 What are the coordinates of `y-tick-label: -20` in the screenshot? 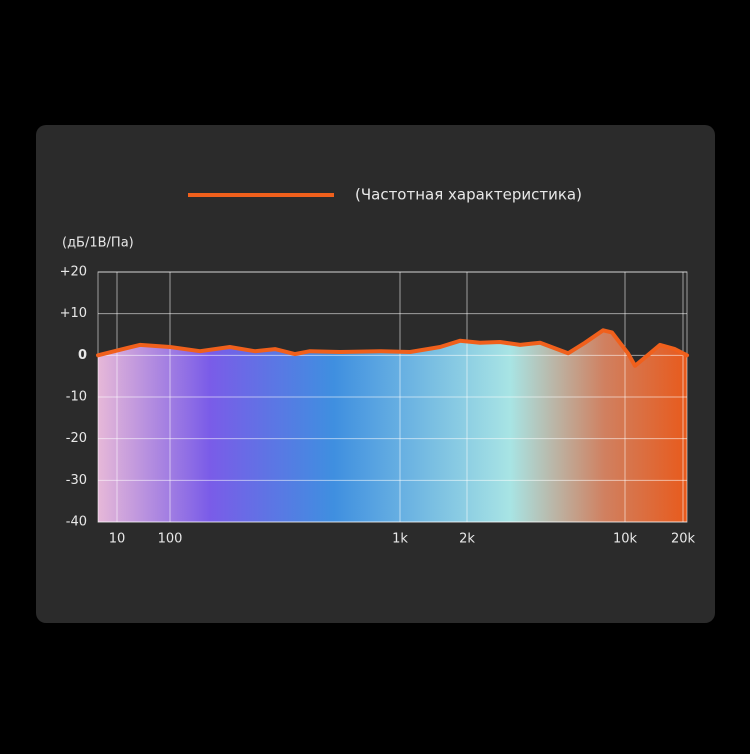 It's located at (76, 438).